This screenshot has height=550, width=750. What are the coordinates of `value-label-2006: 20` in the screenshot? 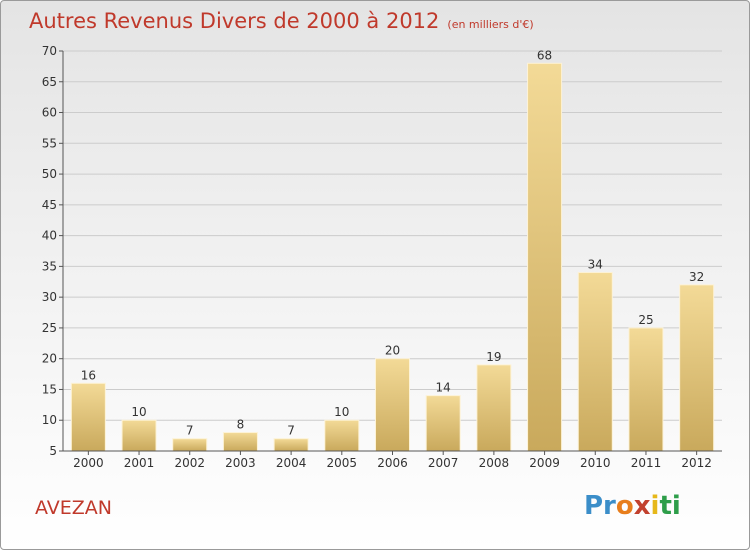 It's located at (392, 351).